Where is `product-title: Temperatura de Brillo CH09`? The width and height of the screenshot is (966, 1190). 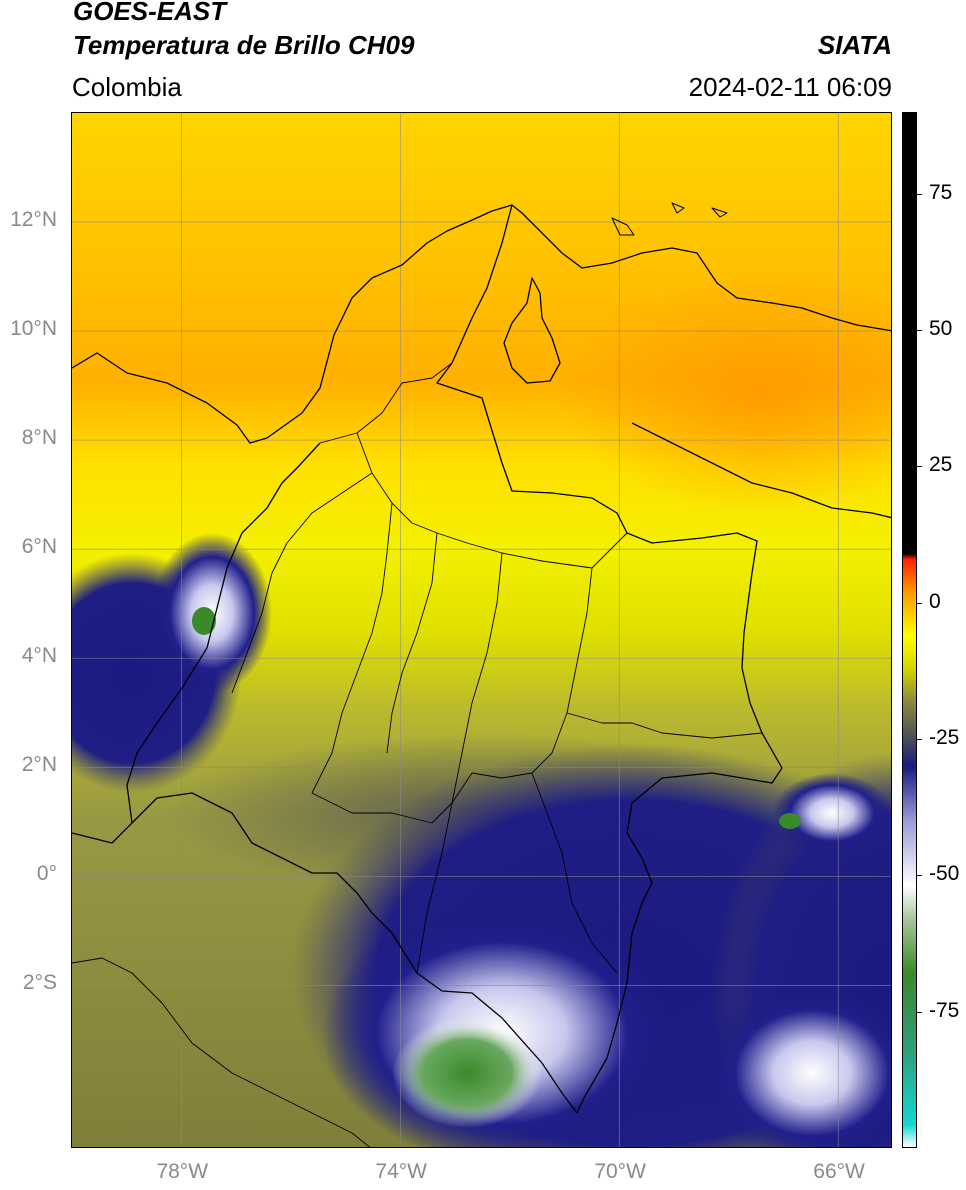
product-title: Temperatura de Brillo CH09 is located at coordinates (244, 45).